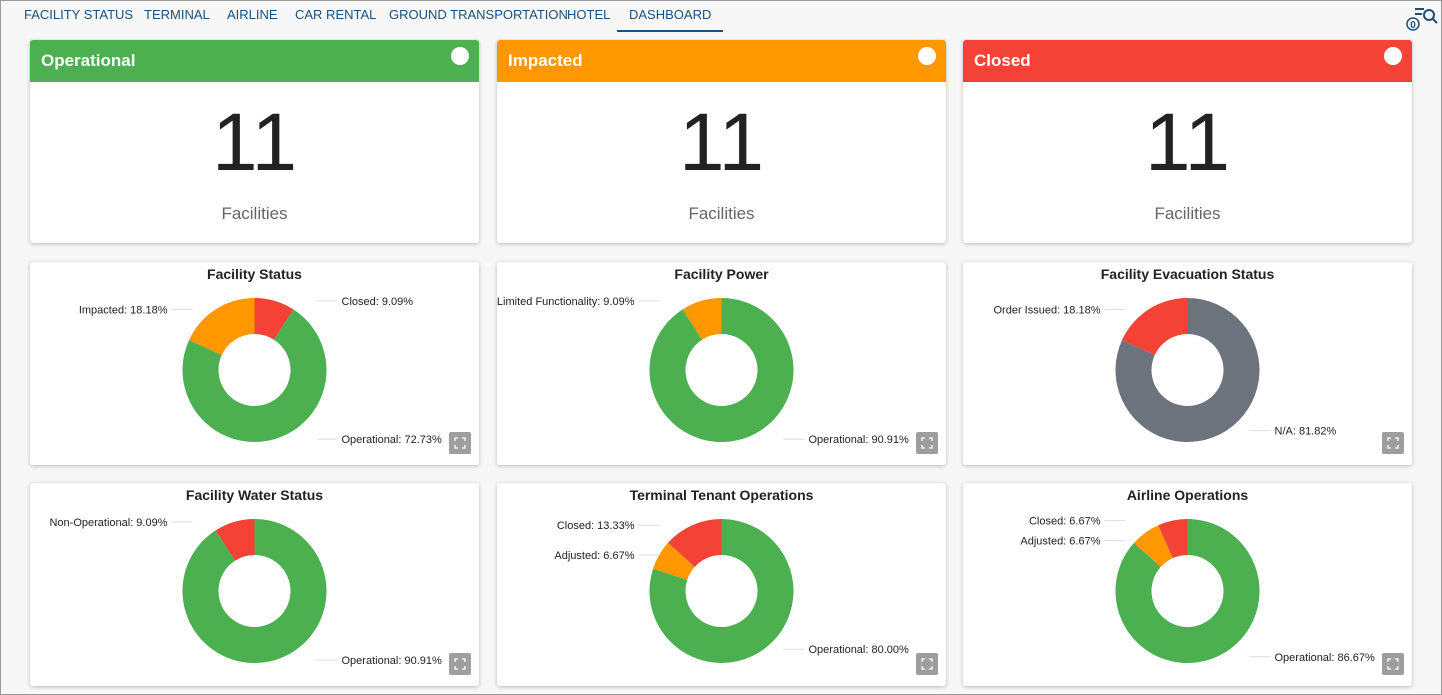 This screenshot has height=695, width=1442. I want to click on slice-label: N/A: 81.82%, so click(1306, 432).